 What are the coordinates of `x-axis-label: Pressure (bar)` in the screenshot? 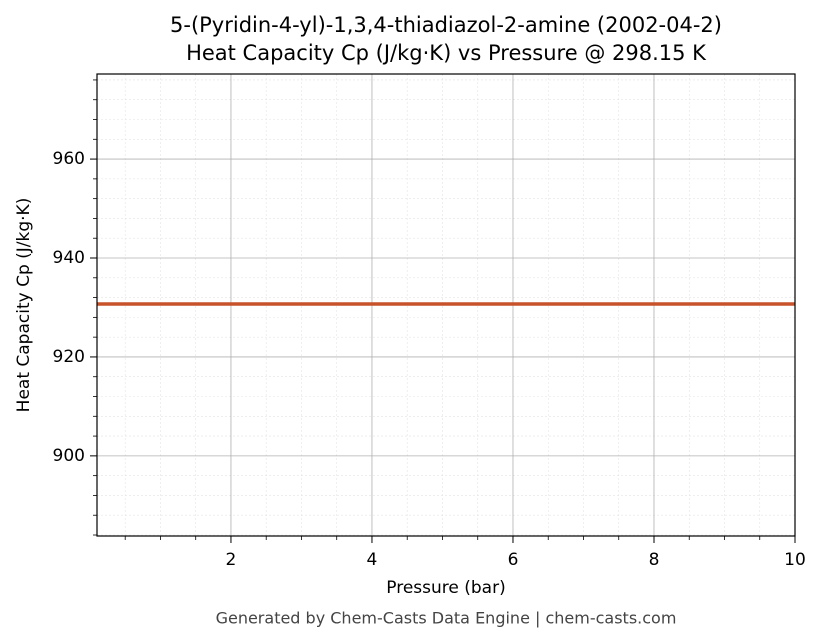 It's located at (445, 588).